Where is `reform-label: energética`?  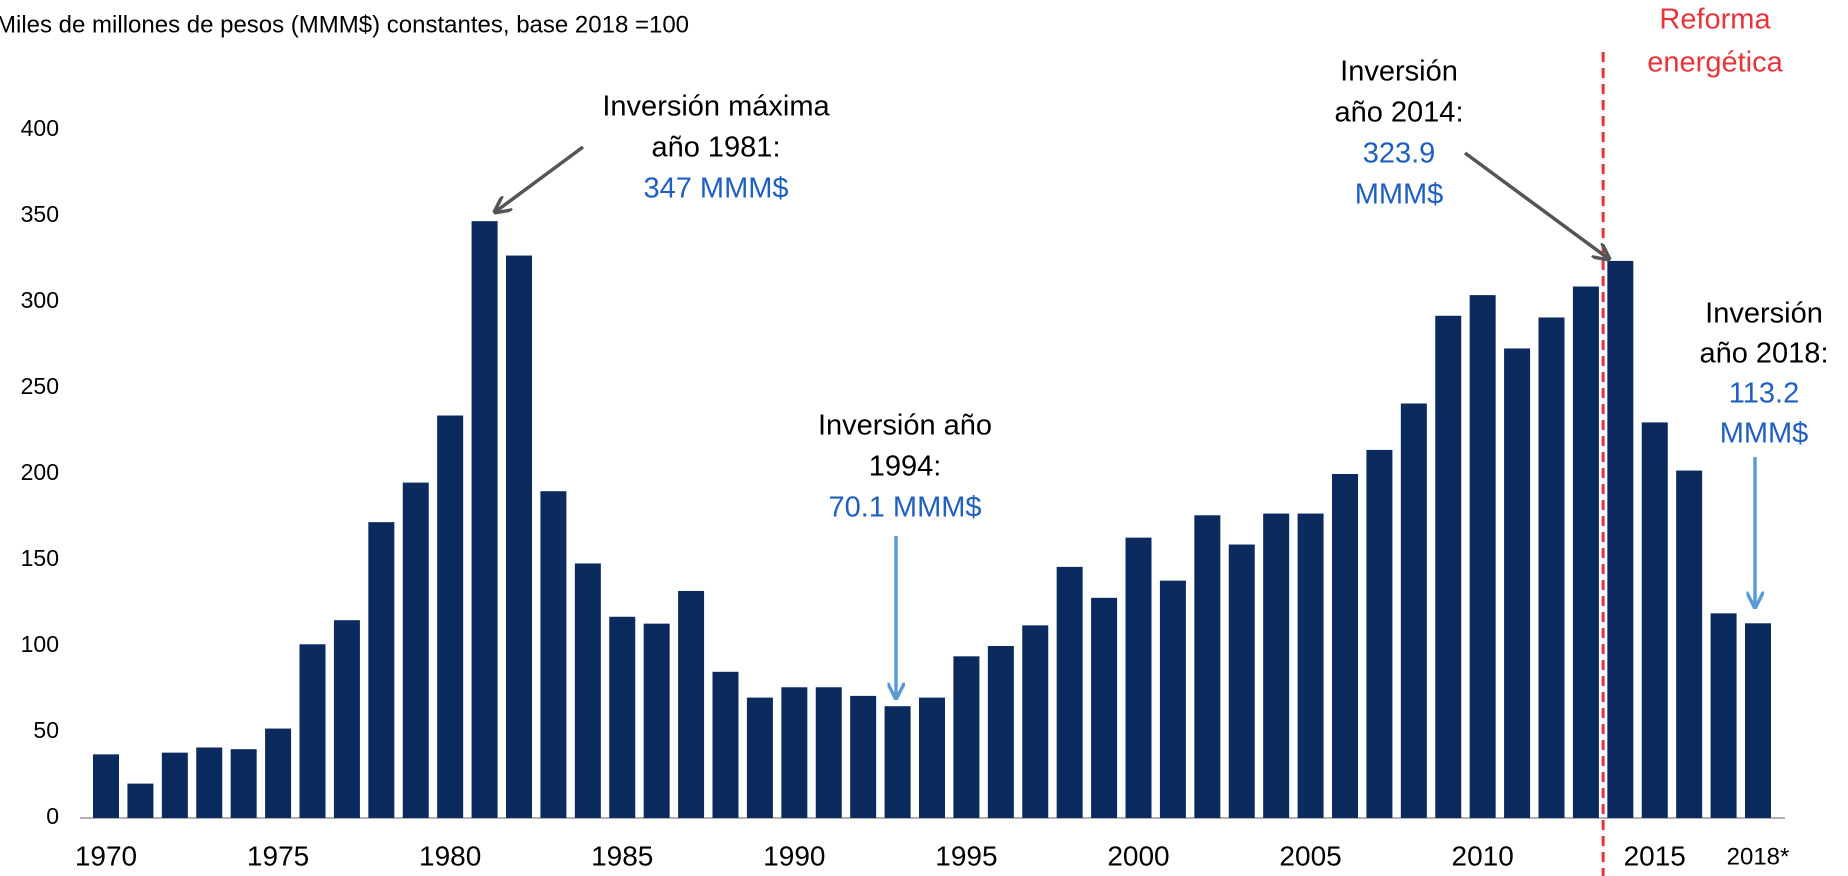 reform-label: energética is located at coordinates (1715, 63).